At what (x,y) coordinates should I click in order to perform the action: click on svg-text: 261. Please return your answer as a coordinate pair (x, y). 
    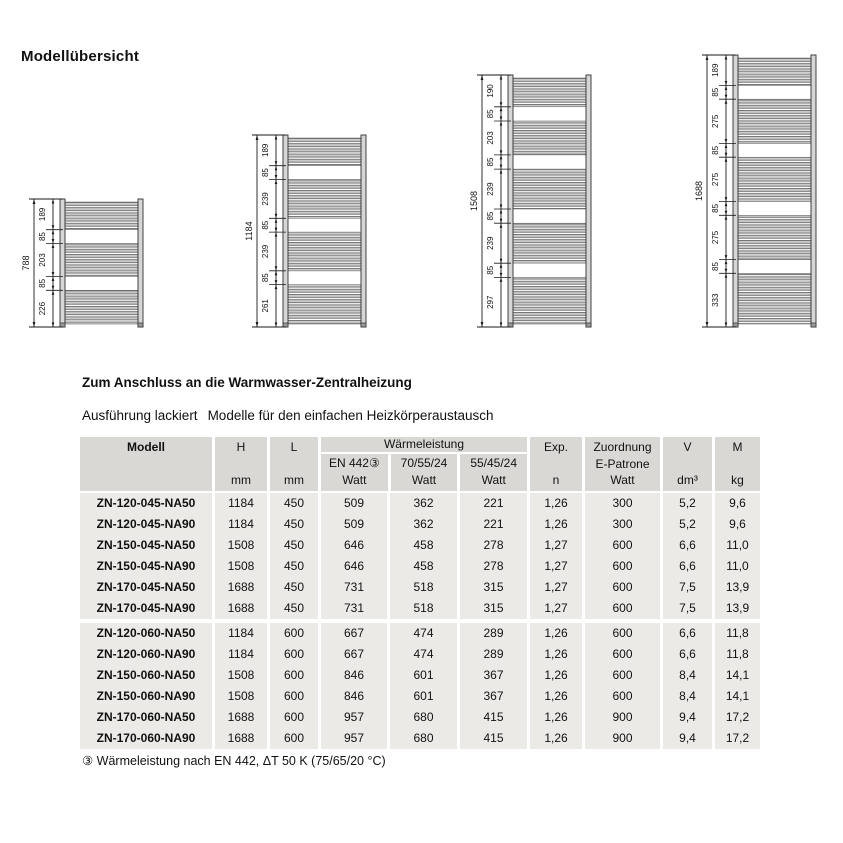
    Looking at the image, I should click on (265, 306).